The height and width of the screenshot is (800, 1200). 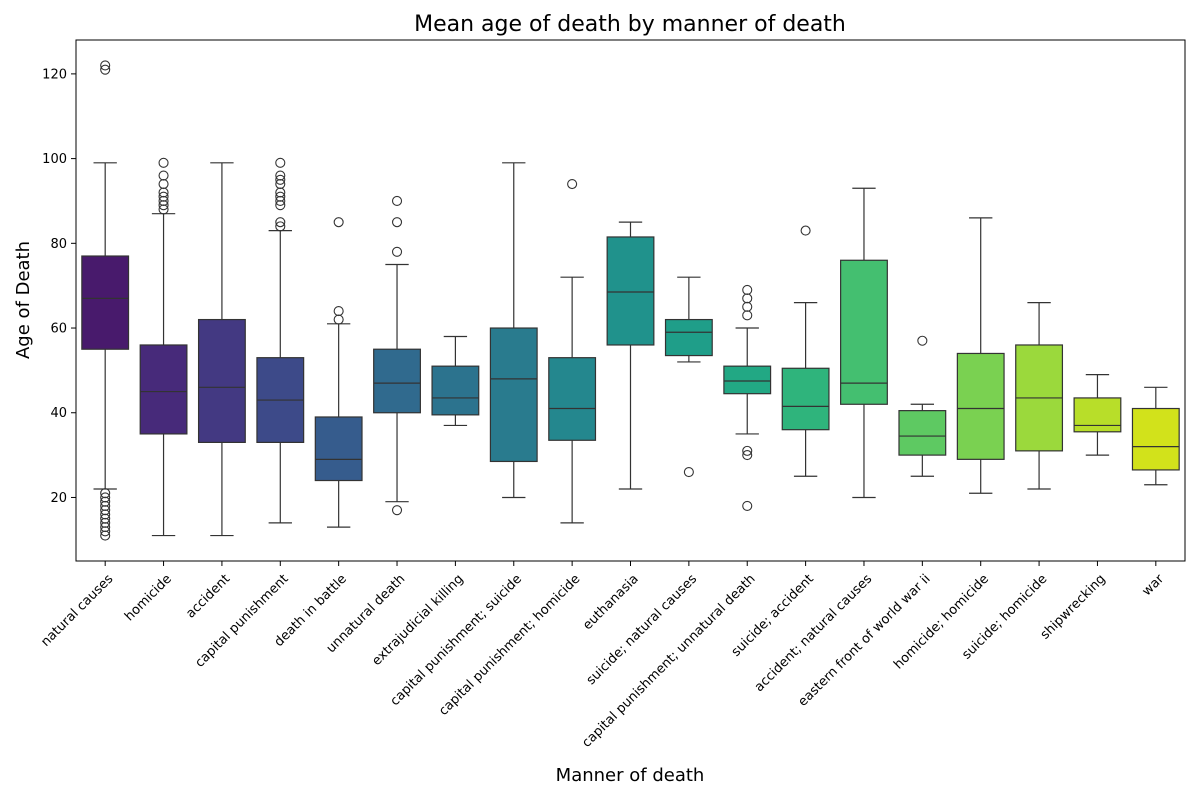 I want to click on x-tick-label: homicide, so click(x=148, y=598).